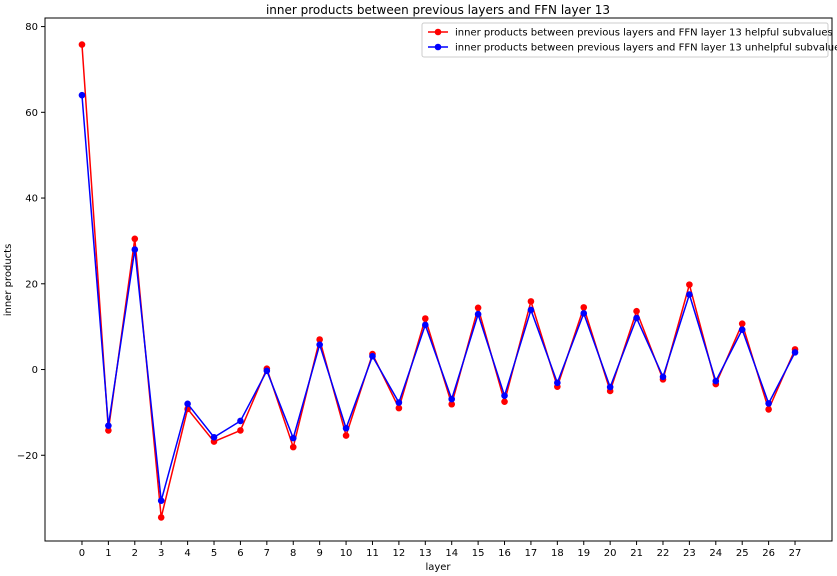 Image resolution: width=837 pixels, height=576 pixels. I want to click on x-tick-label: 2, so click(135, 553).